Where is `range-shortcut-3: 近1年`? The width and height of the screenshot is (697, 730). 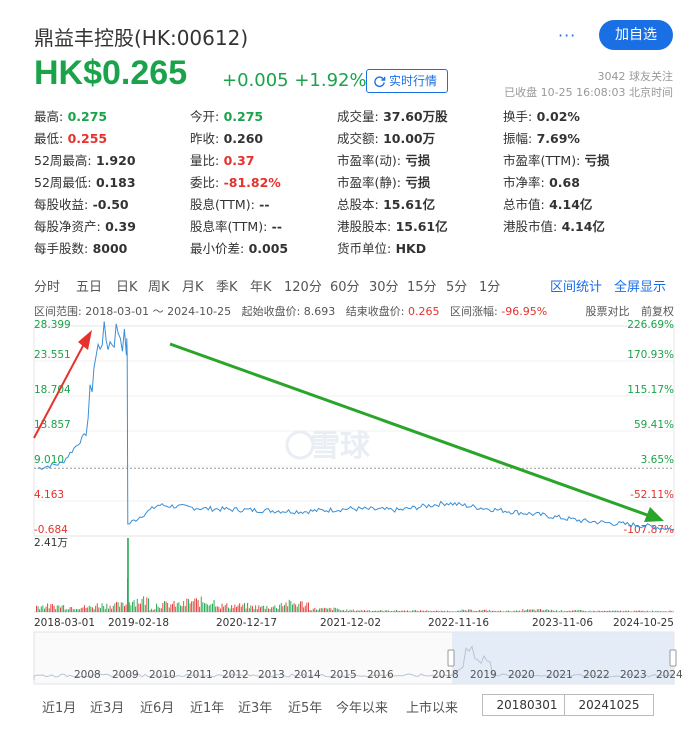 range-shortcut-3: 近1年 is located at coordinates (207, 708).